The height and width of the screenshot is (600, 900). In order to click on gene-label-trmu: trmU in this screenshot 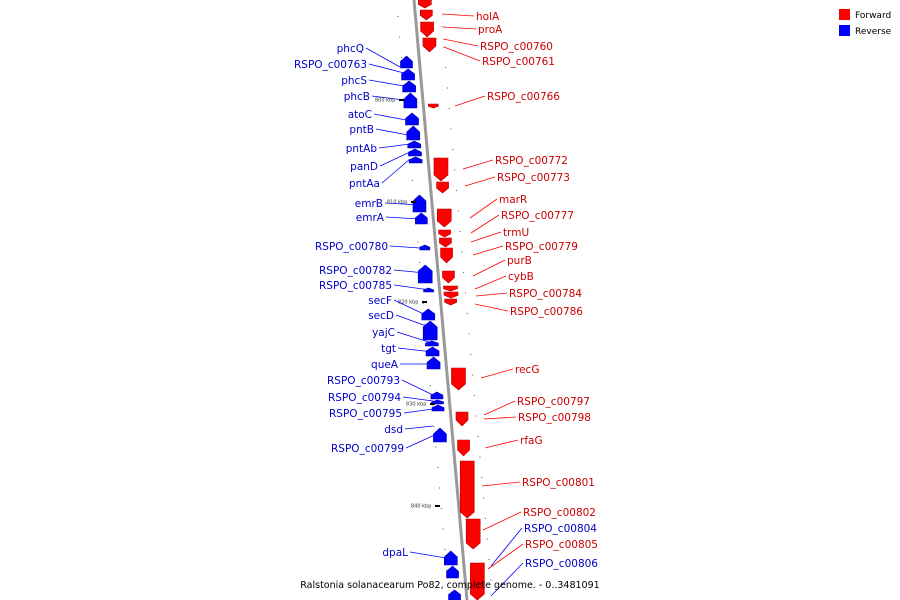, I will do `click(516, 233)`.